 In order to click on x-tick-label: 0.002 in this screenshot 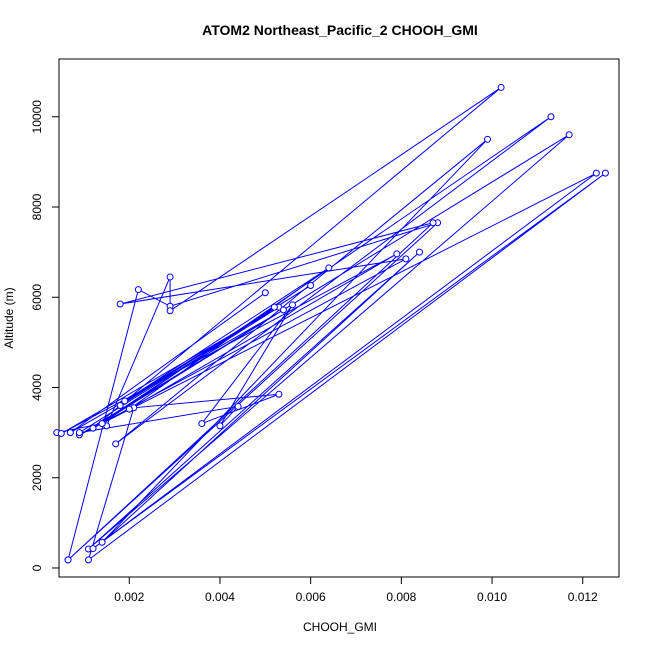, I will do `click(129, 597)`.